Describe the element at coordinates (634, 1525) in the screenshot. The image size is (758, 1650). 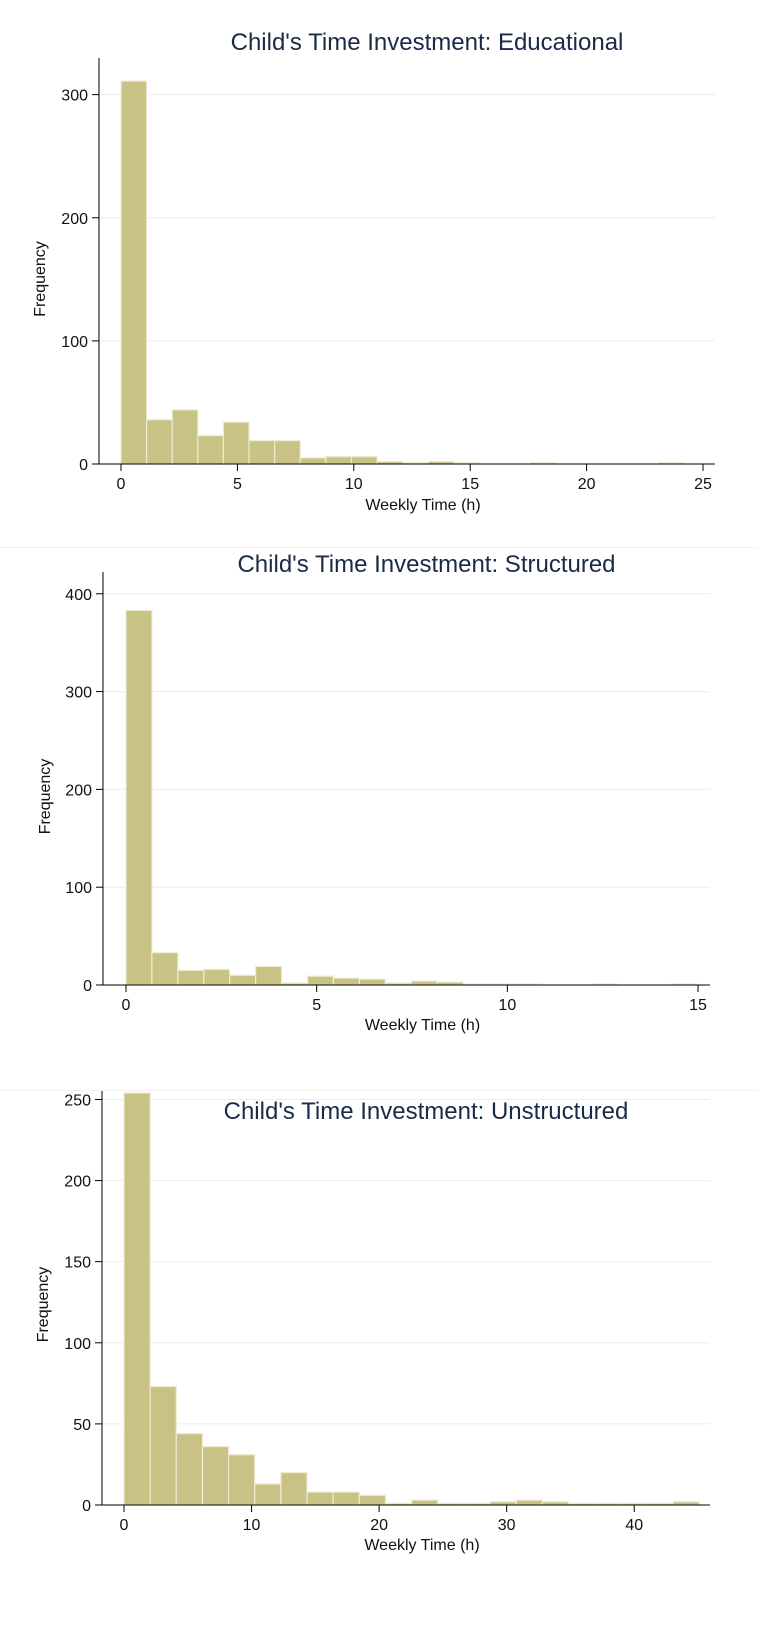
I see `x-tick-label: 40` at that location.